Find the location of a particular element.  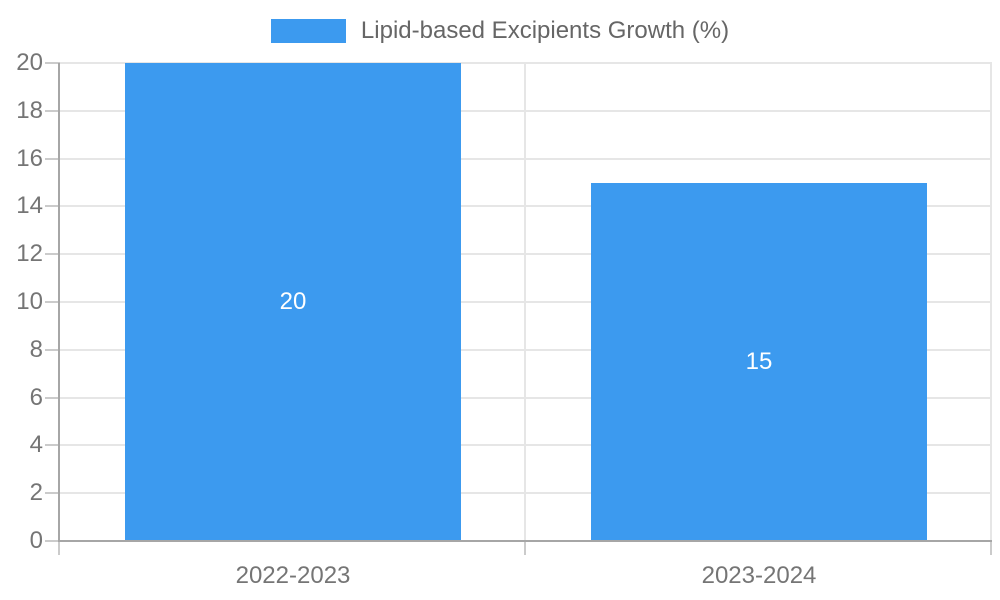

y-tick-label: 14 is located at coordinates (29, 206).